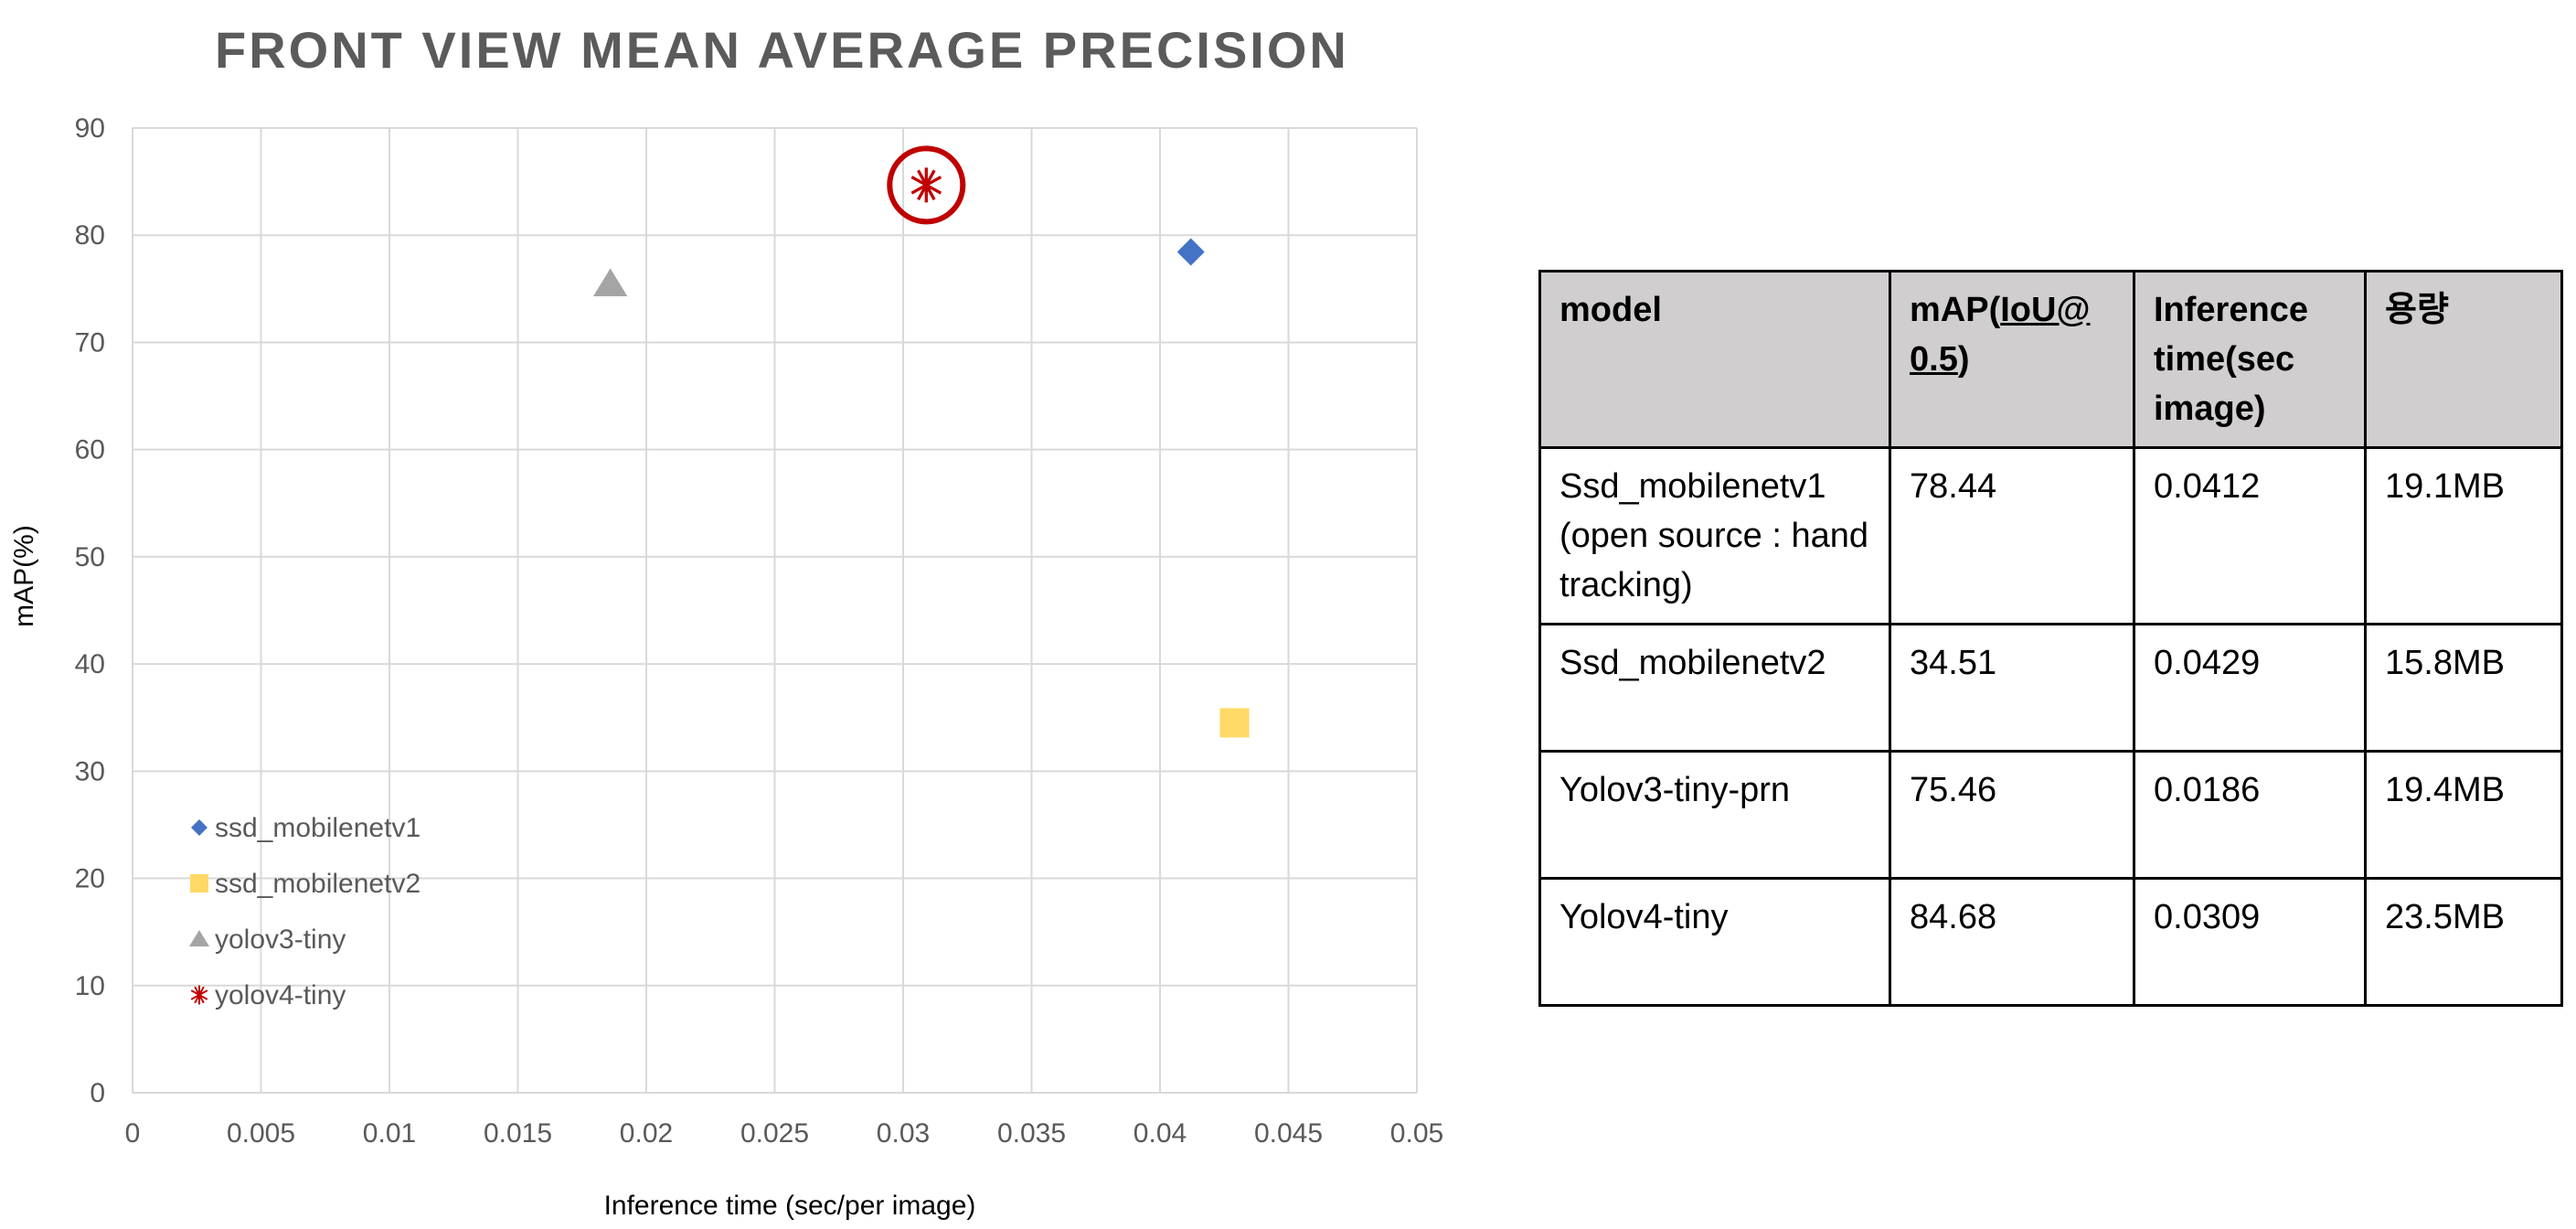  Describe the element at coordinates (90, 128) in the screenshot. I see `y-tick-label: 90` at that location.